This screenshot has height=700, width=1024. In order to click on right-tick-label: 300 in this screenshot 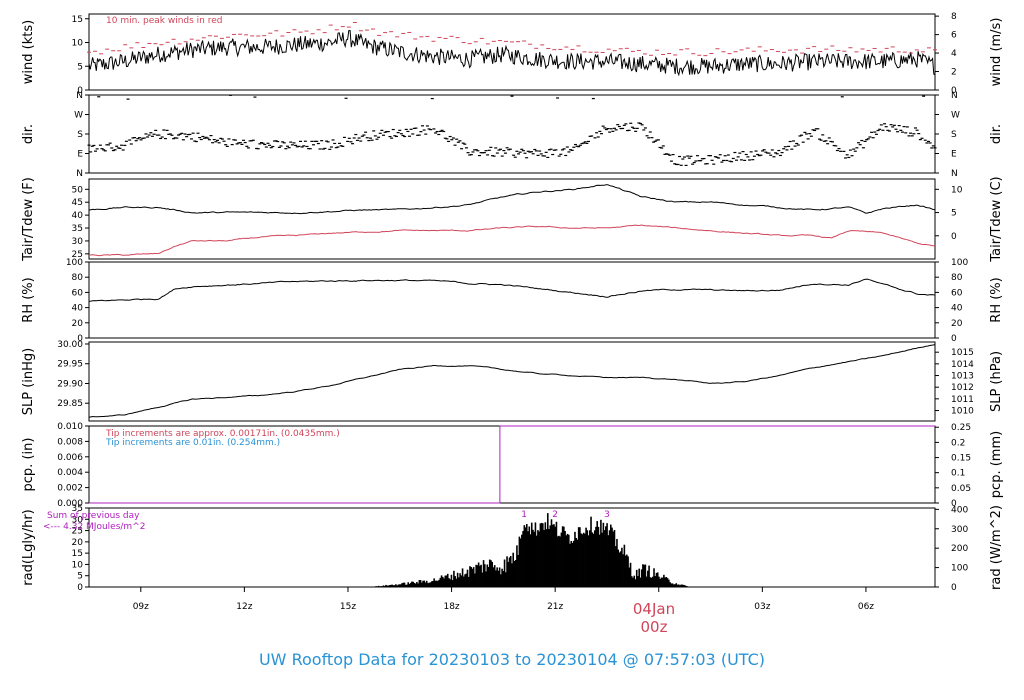, I will do `click(959, 530)`.